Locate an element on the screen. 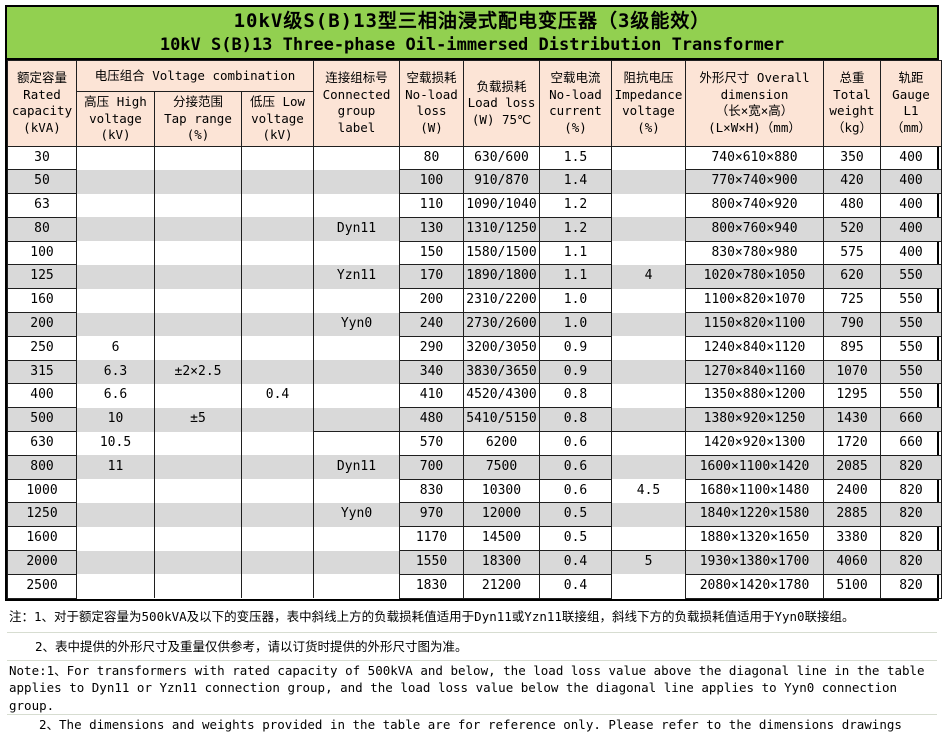 The height and width of the screenshot is (734, 944). cell-dimension: 740×610×880 is located at coordinates (754, 158).